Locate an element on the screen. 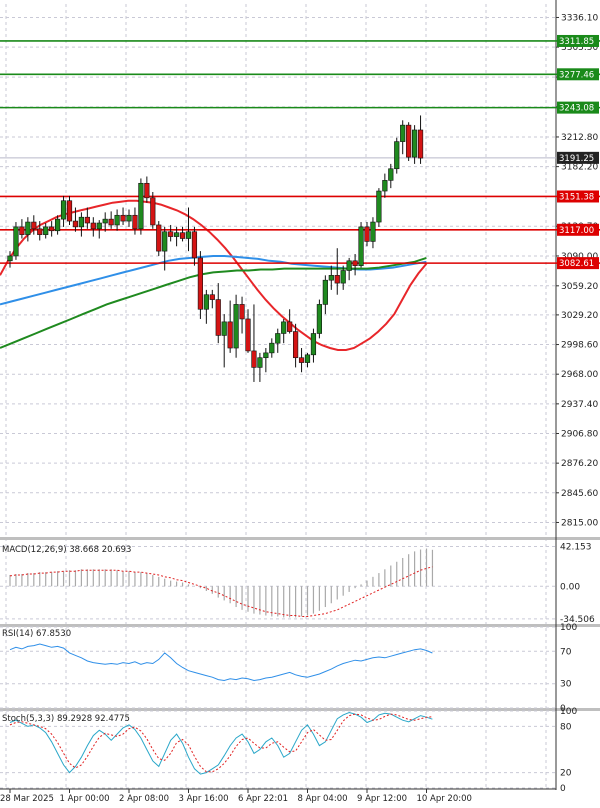 This screenshot has width=600, height=808. y-tick-label: 2968.00 is located at coordinates (579, 375).